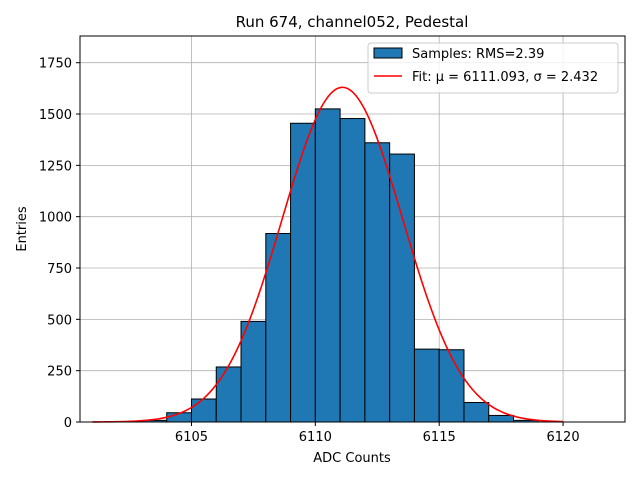 This screenshot has width=640, height=480. Describe the element at coordinates (315, 437) in the screenshot. I see `x-tick-label: 6110` at that location.